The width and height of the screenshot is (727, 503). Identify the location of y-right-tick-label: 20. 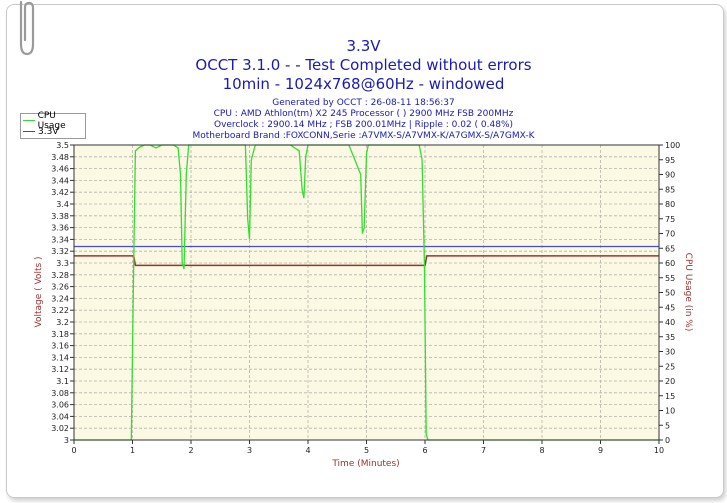
(670, 381).